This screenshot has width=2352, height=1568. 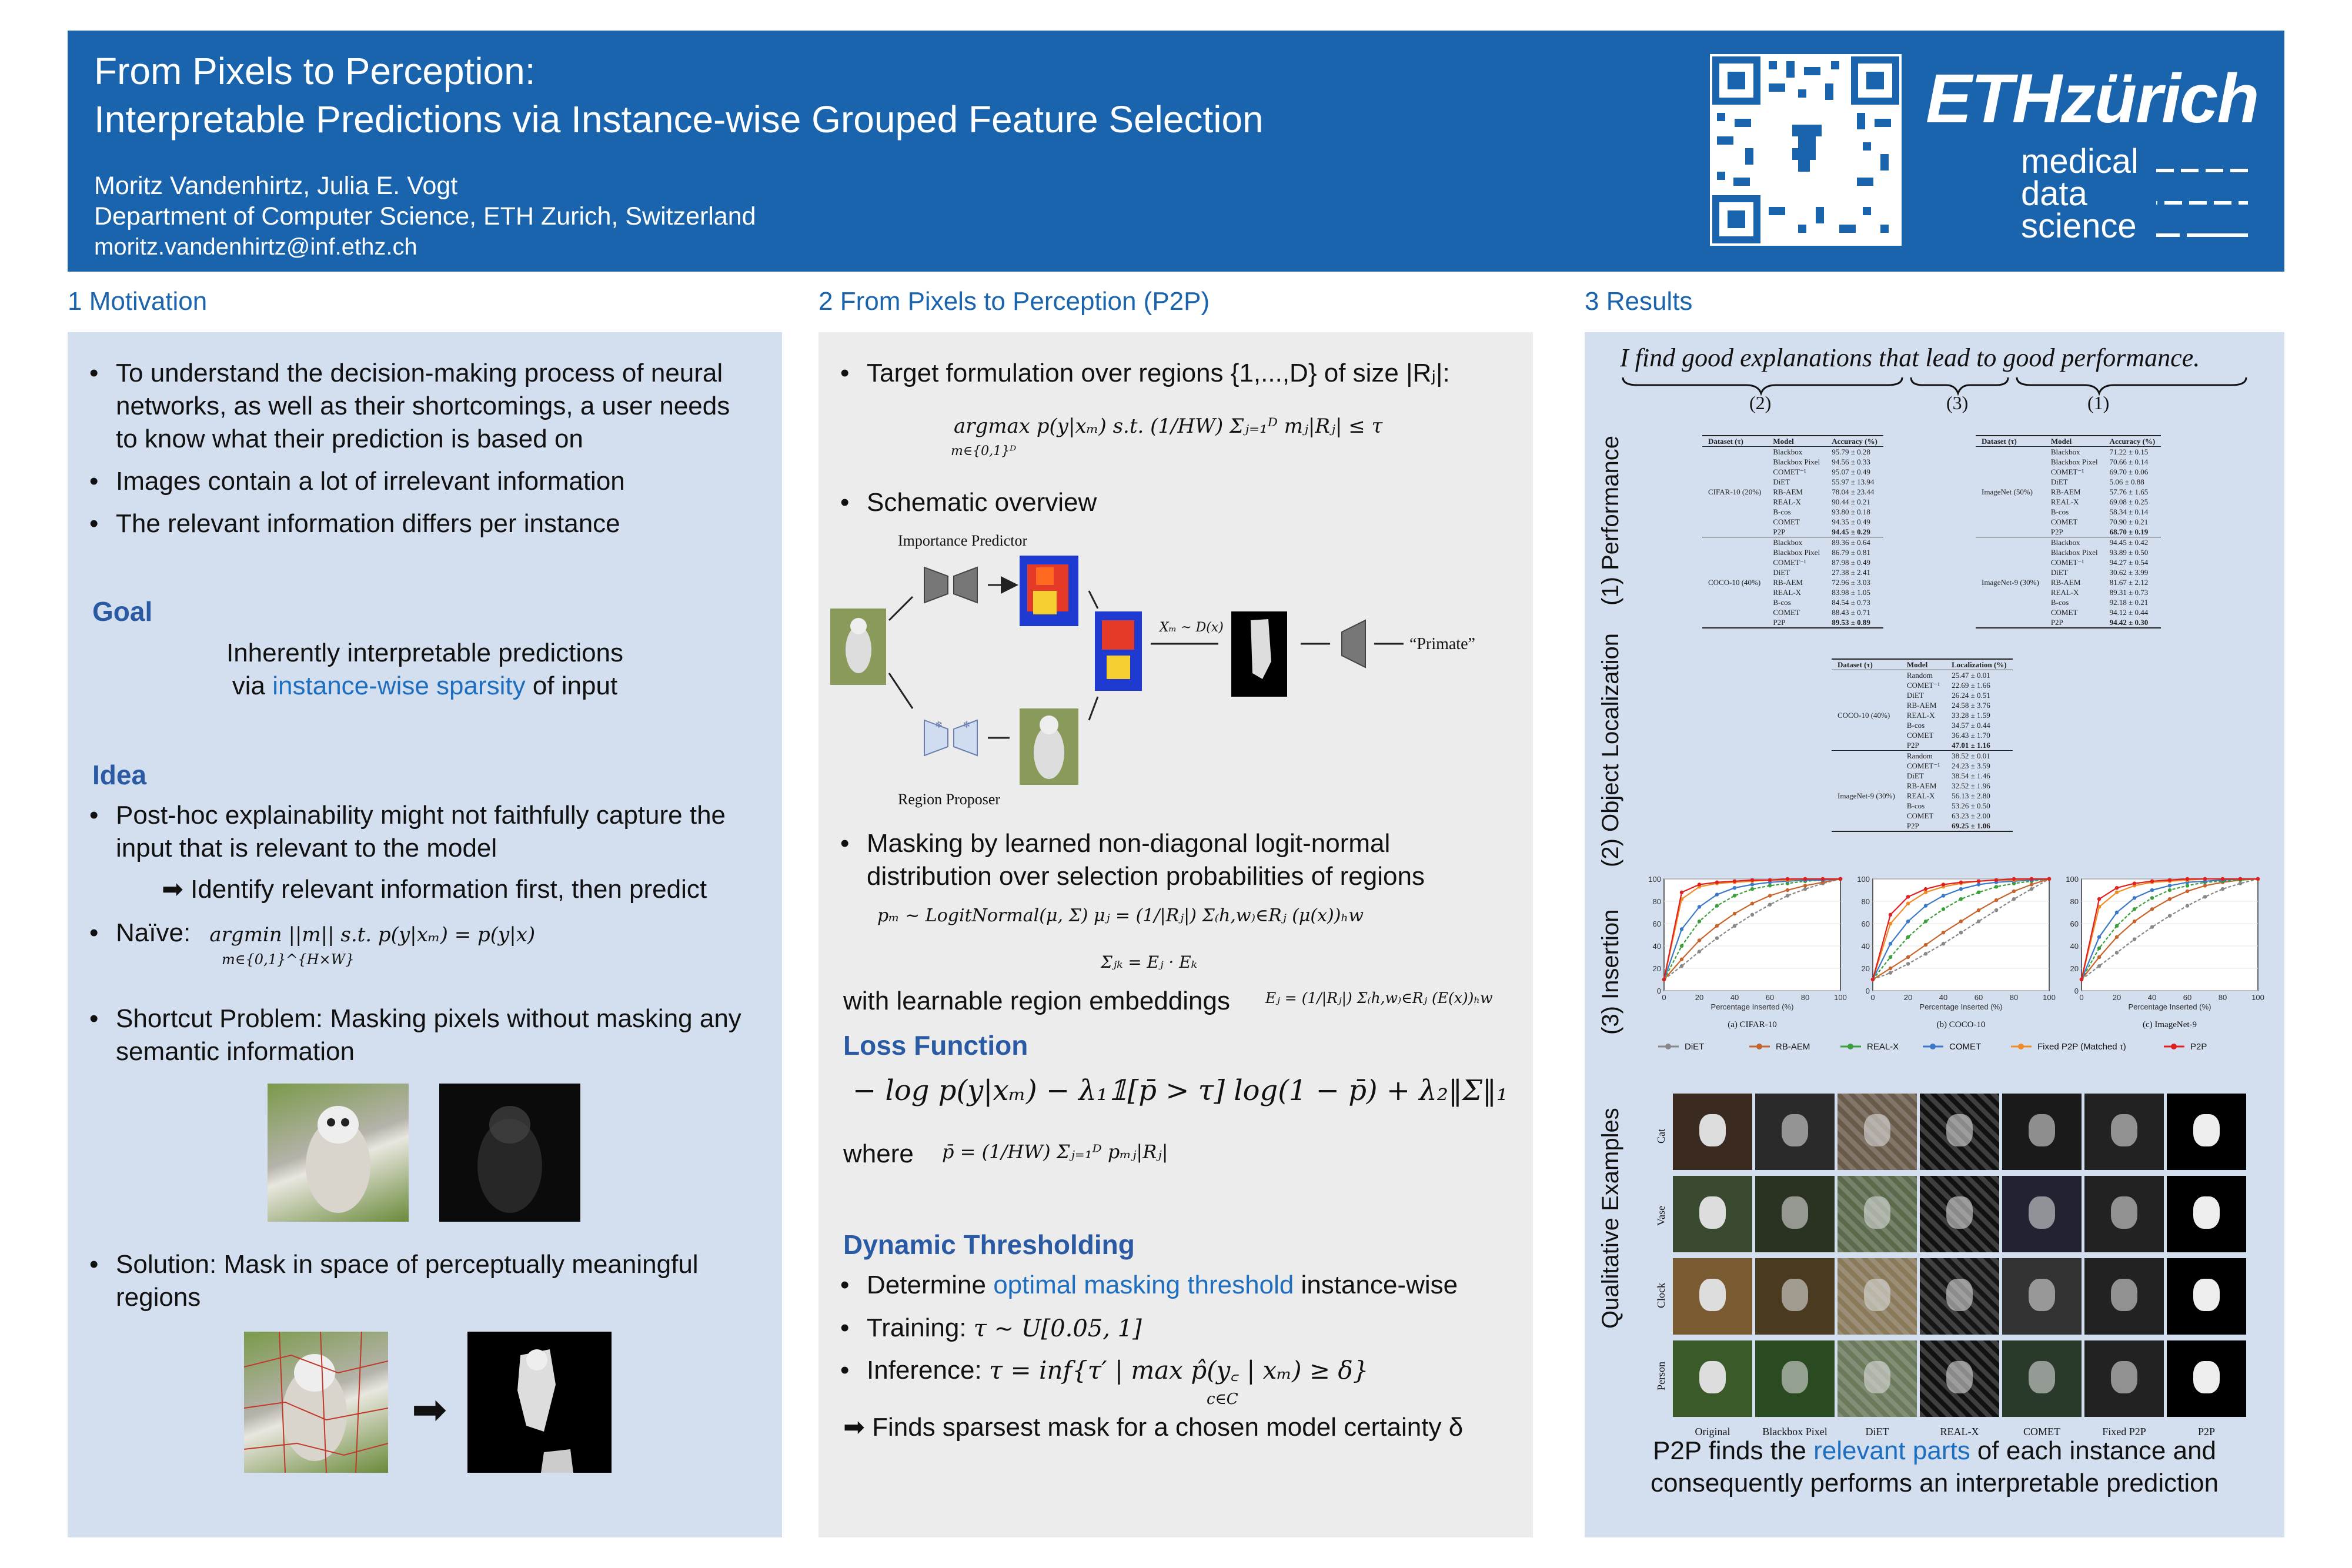 I want to click on x-tick-label: 80, so click(x=2223, y=997).